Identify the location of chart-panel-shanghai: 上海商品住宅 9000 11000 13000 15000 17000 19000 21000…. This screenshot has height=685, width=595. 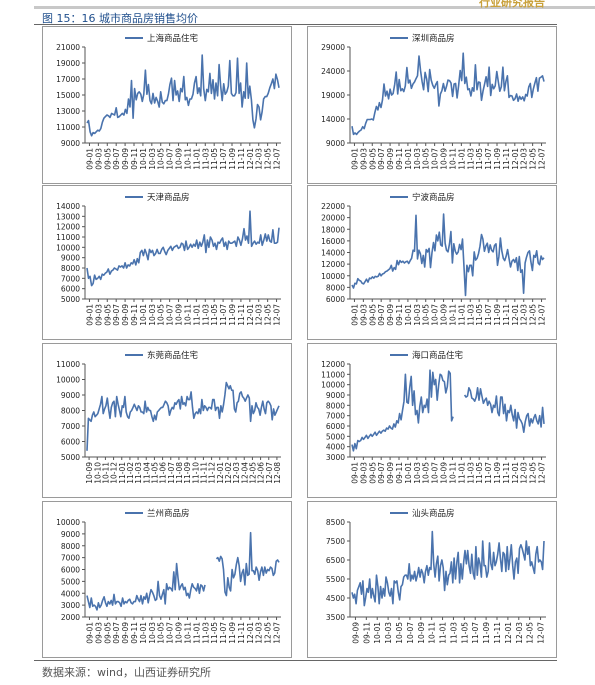
(167, 105).